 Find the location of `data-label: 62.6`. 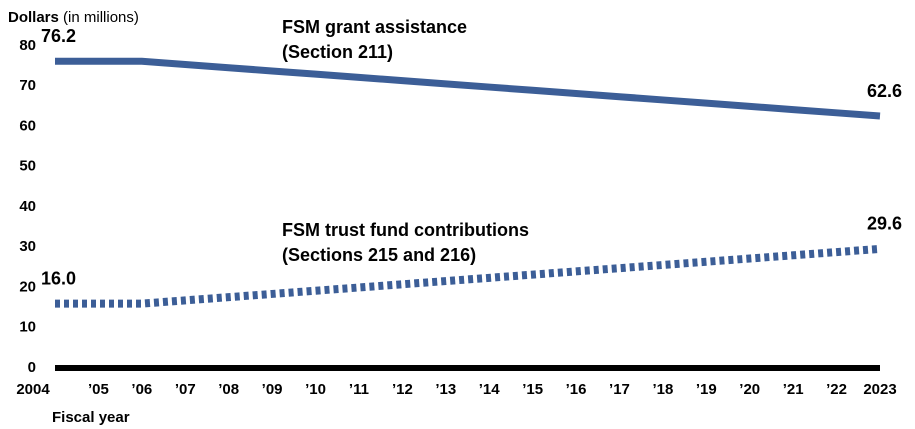

data-label: 62.6 is located at coordinates (884, 91).